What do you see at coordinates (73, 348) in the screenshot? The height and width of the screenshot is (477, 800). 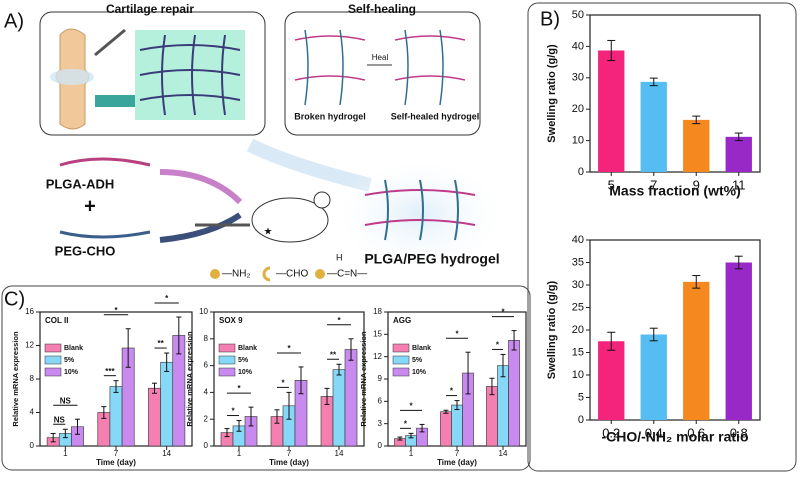 I see `legend-label: Blank` at bounding box center [73, 348].